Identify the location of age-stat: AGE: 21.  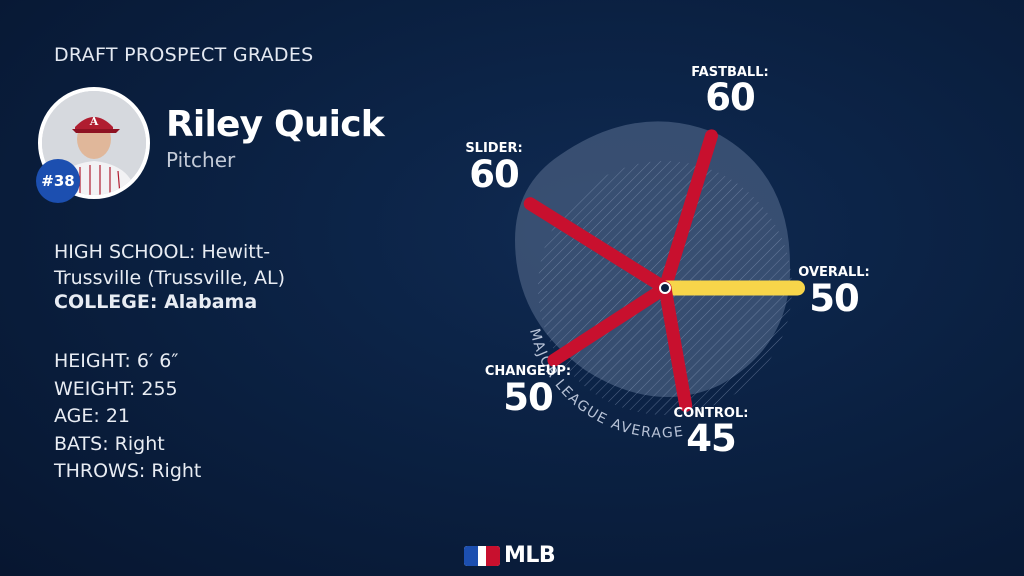
(92, 416).